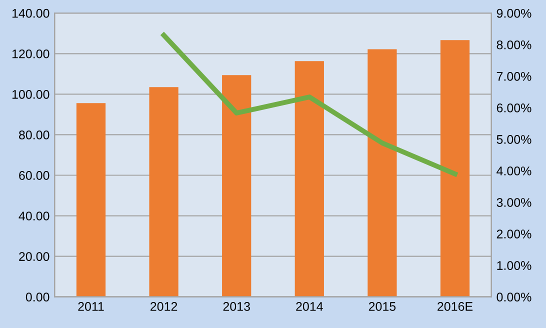  What do you see at coordinates (382, 306) in the screenshot?
I see `x-tick-label: 2015` at bounding box center [382, 306].